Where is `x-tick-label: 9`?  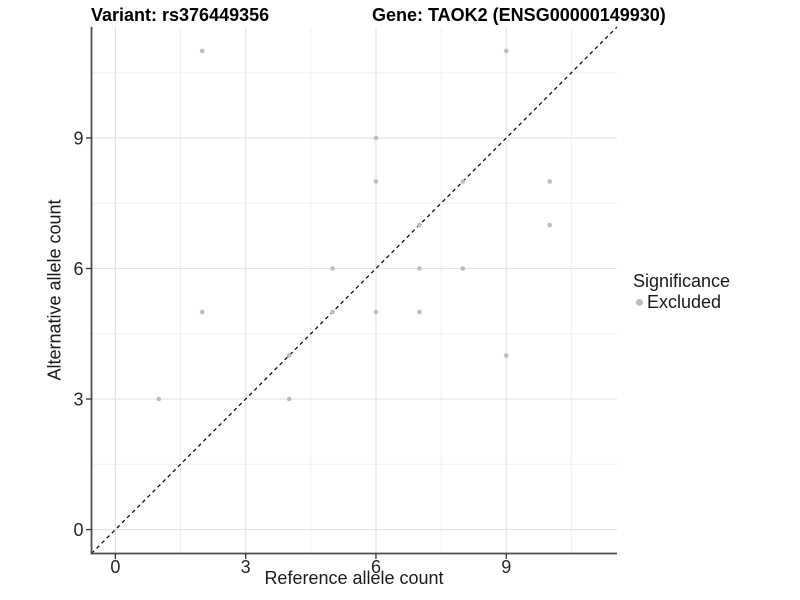
x-tick-label: 9 is located at coordinates (506, 567).